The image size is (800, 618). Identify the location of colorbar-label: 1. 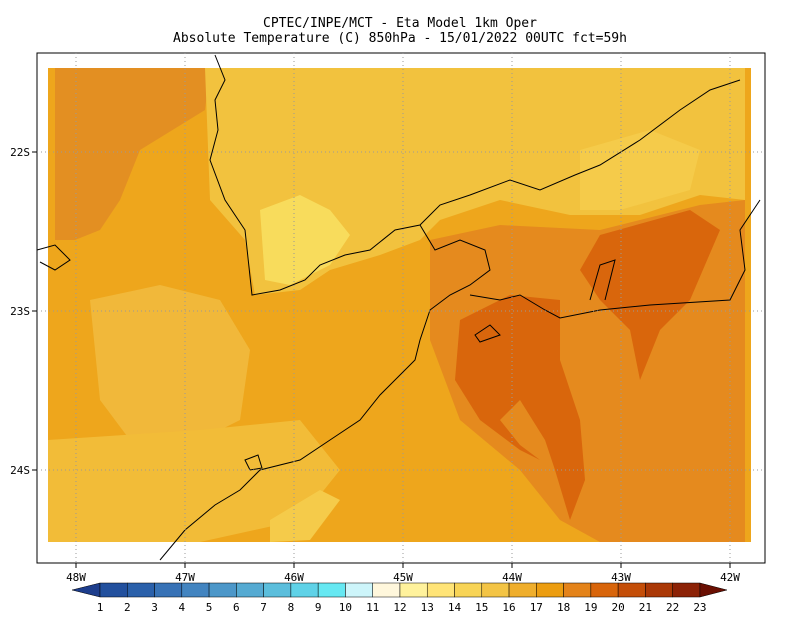
(100, 607).